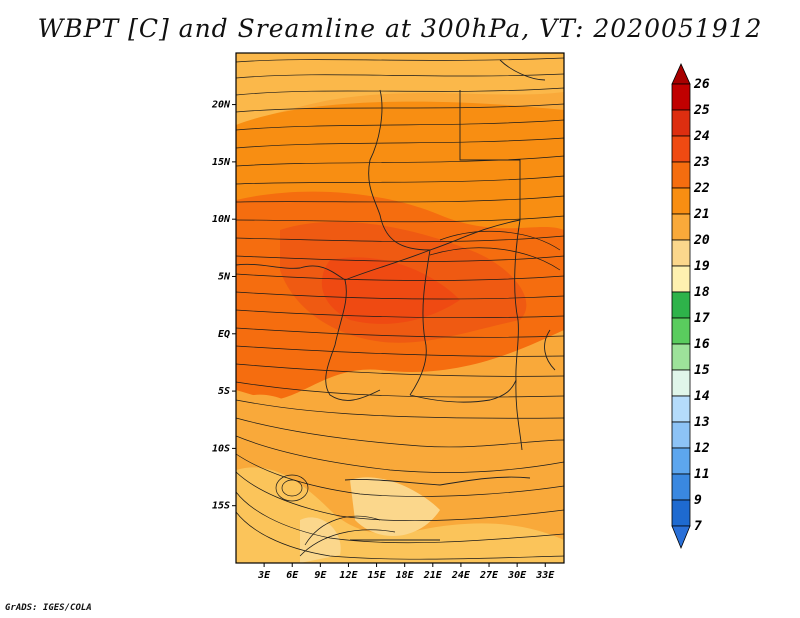 This screenshot has height=618, width=800. Describe the element at coordinates (221, 506) in the screenshot. I see `lat-label: 15S` at that location.